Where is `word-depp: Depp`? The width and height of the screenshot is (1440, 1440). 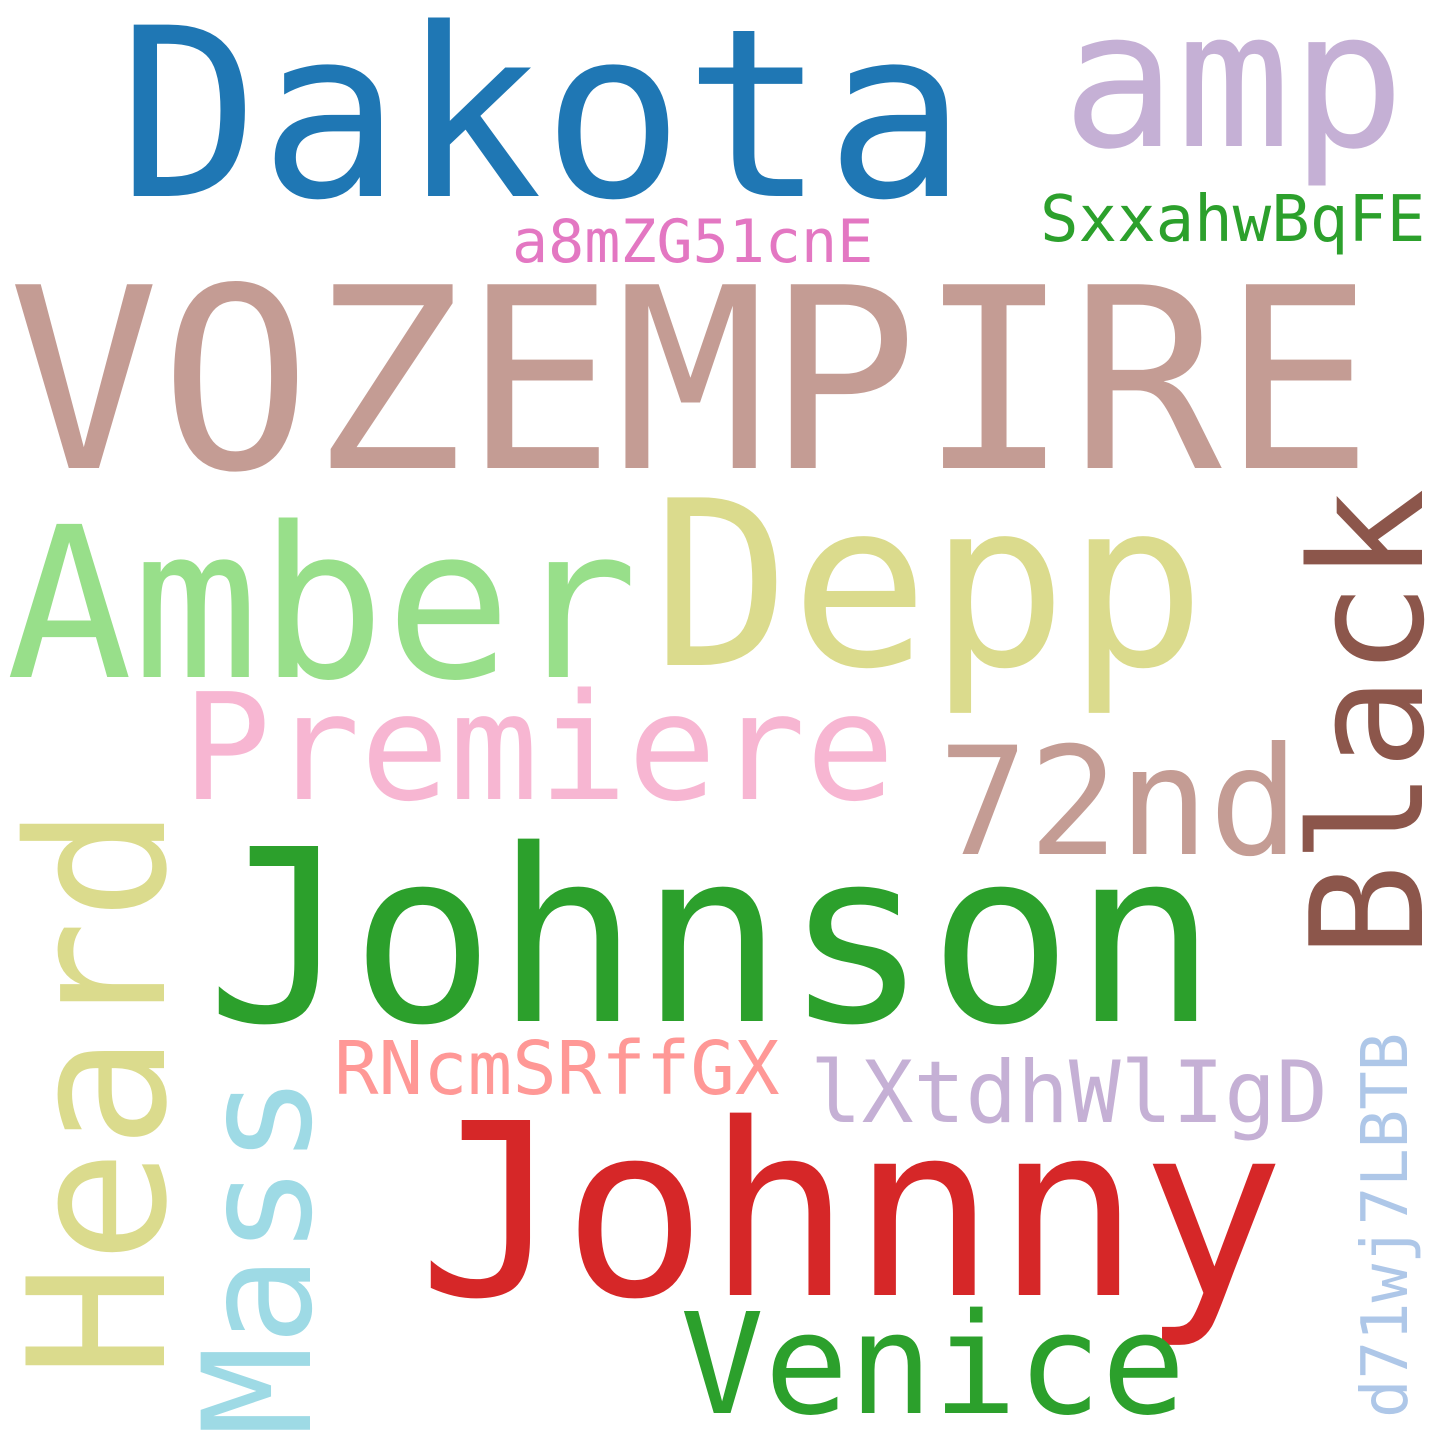 word-depp: Depp is located at coordinates (929, 586).